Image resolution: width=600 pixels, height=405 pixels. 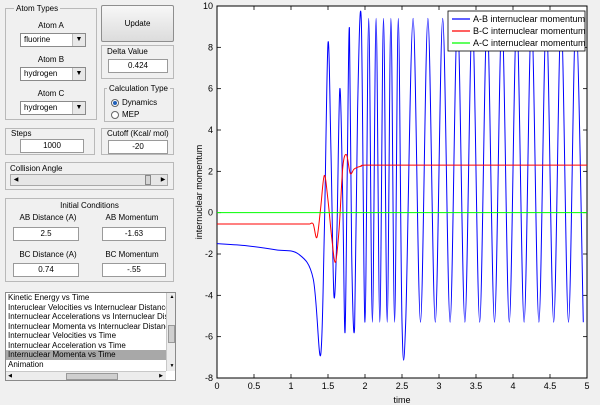 I want to click on legend-entry: A-C internuclear momentum, so click(x=529, y=43).